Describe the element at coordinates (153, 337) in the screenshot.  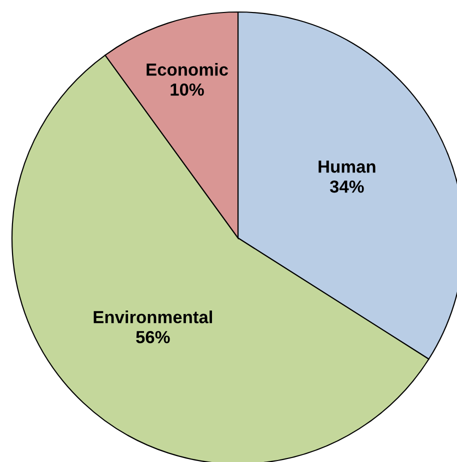
I see `data-label: 56%` at that location.